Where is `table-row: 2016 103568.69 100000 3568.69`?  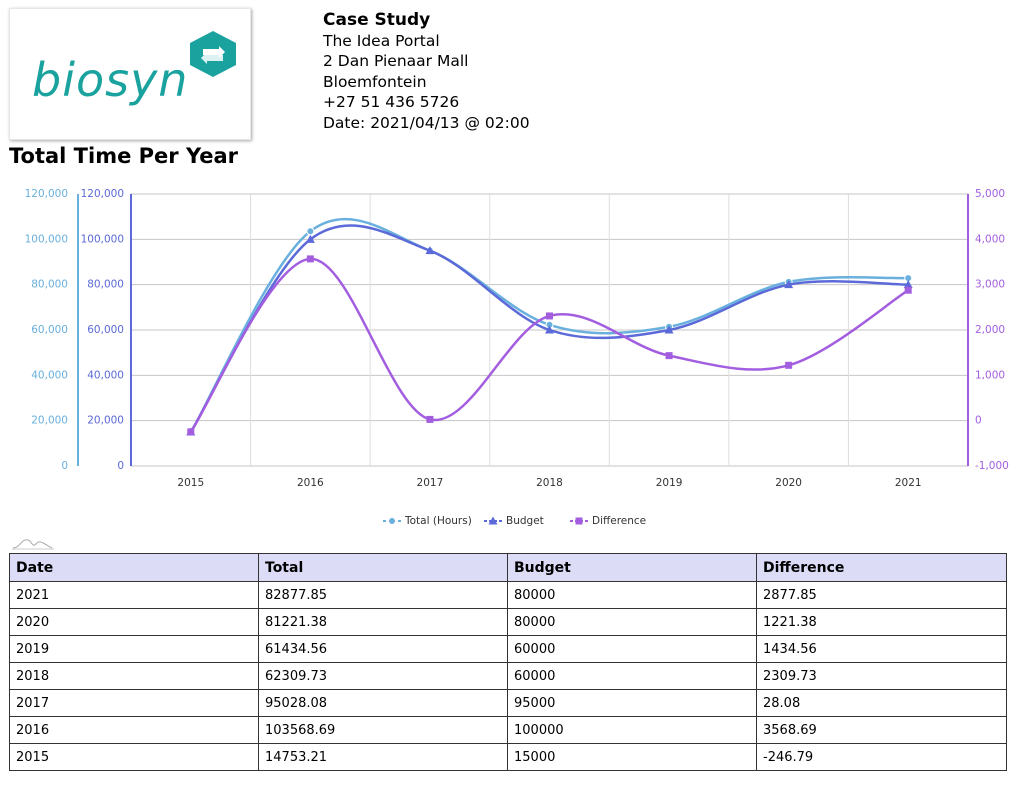 table-row: 2016 103568.69 100000 3568.69 is located at coordinates (508, 730).